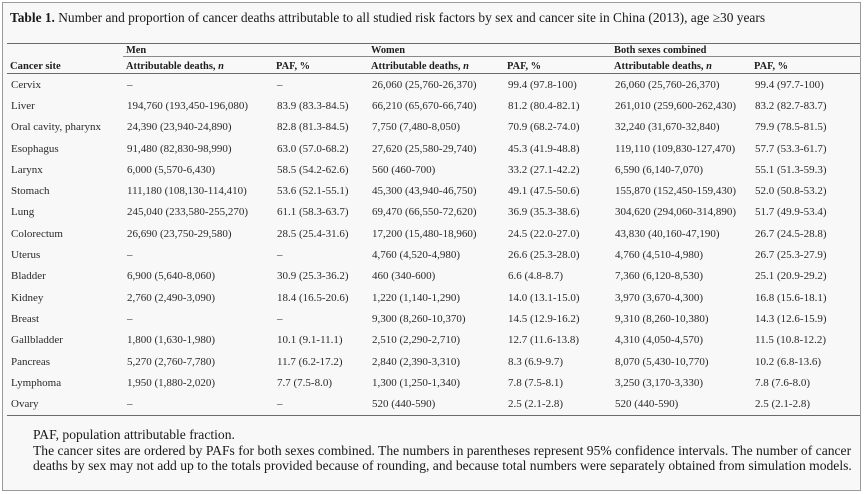 This screenshot has height=494, width=865. Describe the element at coordinates (676, 105) in the screenshot. I see `cell-both-deaths: 261,010 (259,600-262,430)` at that location.